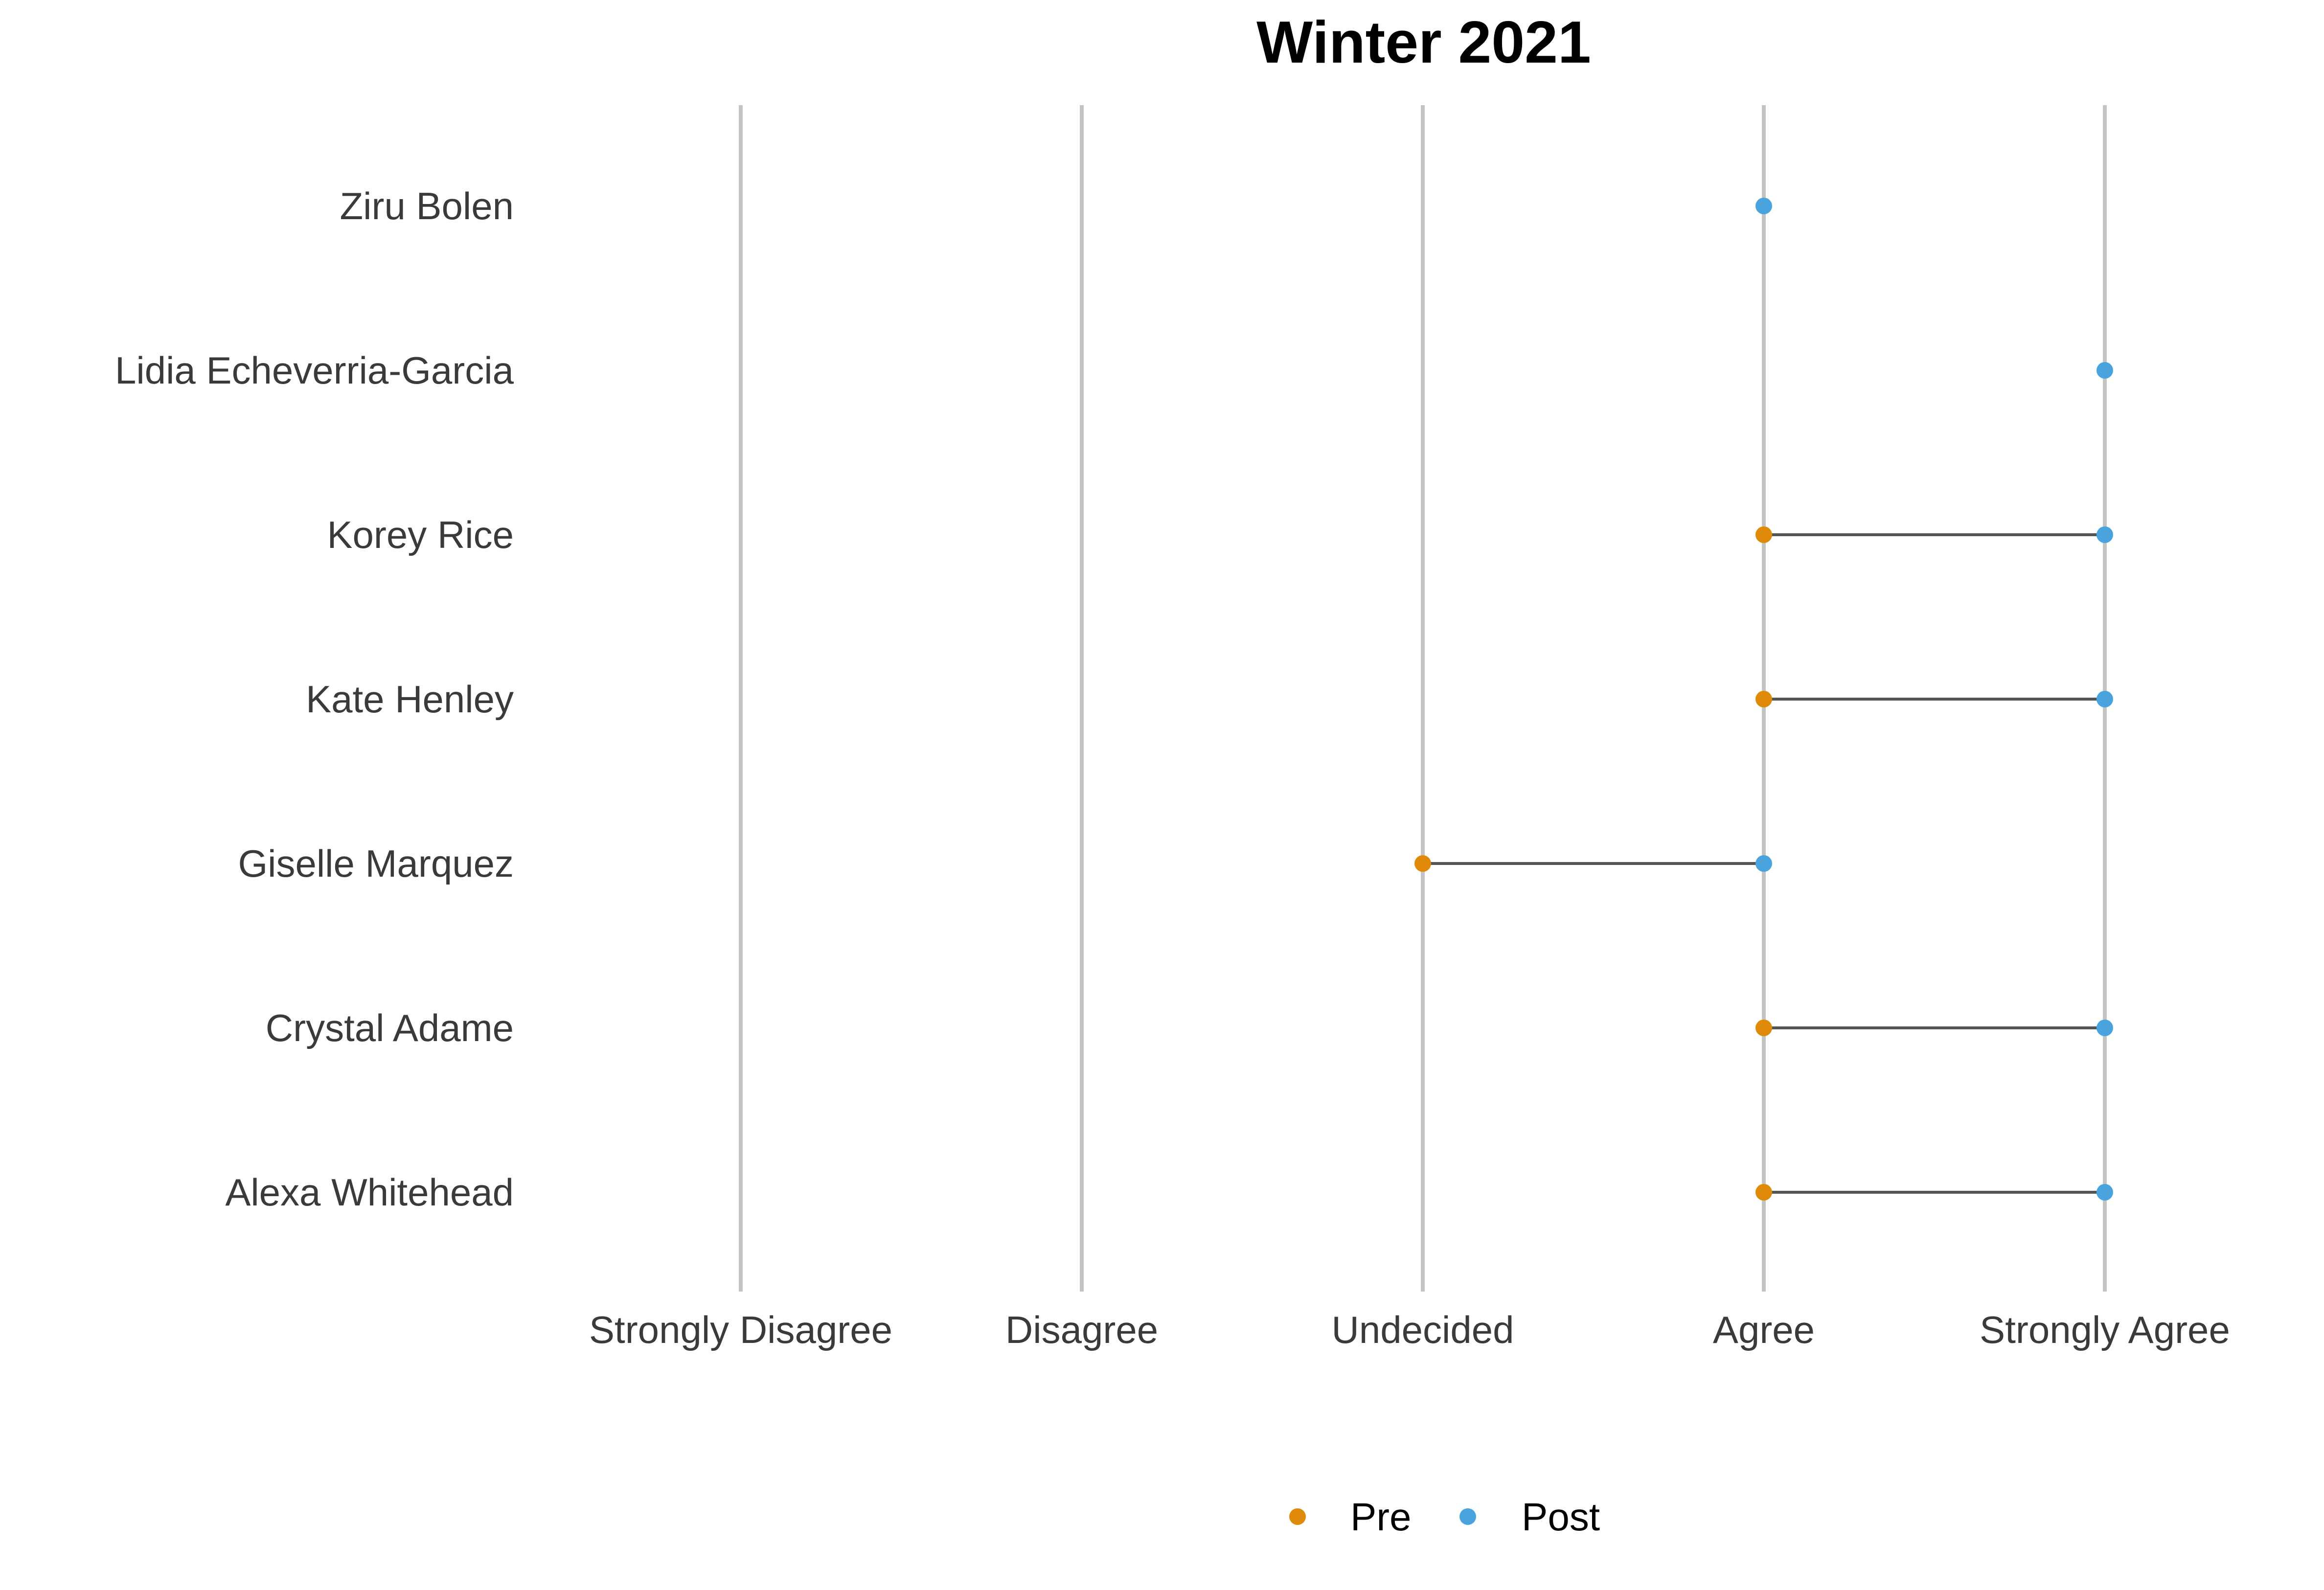  Describe the element at coordinates (1424, 42) in the screenshot. I see `chart-title: Winter 2021` at that location.